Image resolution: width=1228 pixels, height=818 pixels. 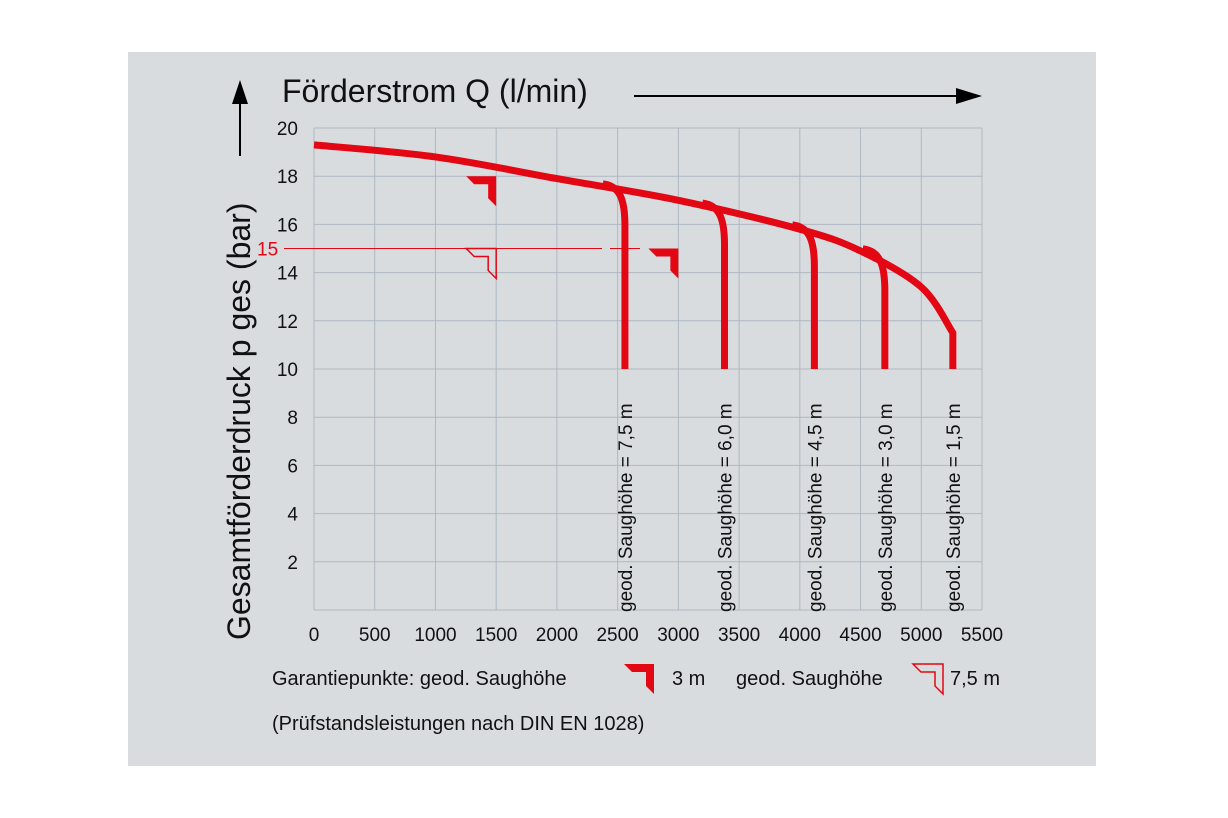 What do you see at coordinates (239, 422) in the screenshot?
I see `y-axis-title: Gesamtförderdruck p ges (bar)` at bounding box center [239, 422].